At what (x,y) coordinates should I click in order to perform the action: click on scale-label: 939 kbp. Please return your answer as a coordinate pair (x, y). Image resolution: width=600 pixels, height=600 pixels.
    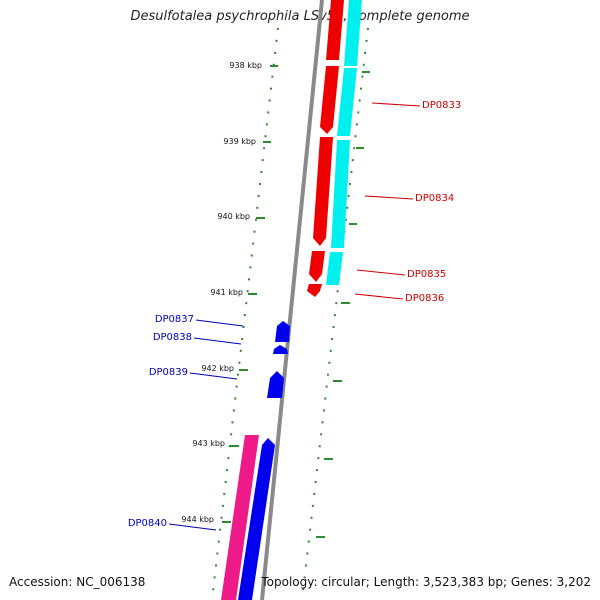
    Looking at the image, I should click on (239, 141).